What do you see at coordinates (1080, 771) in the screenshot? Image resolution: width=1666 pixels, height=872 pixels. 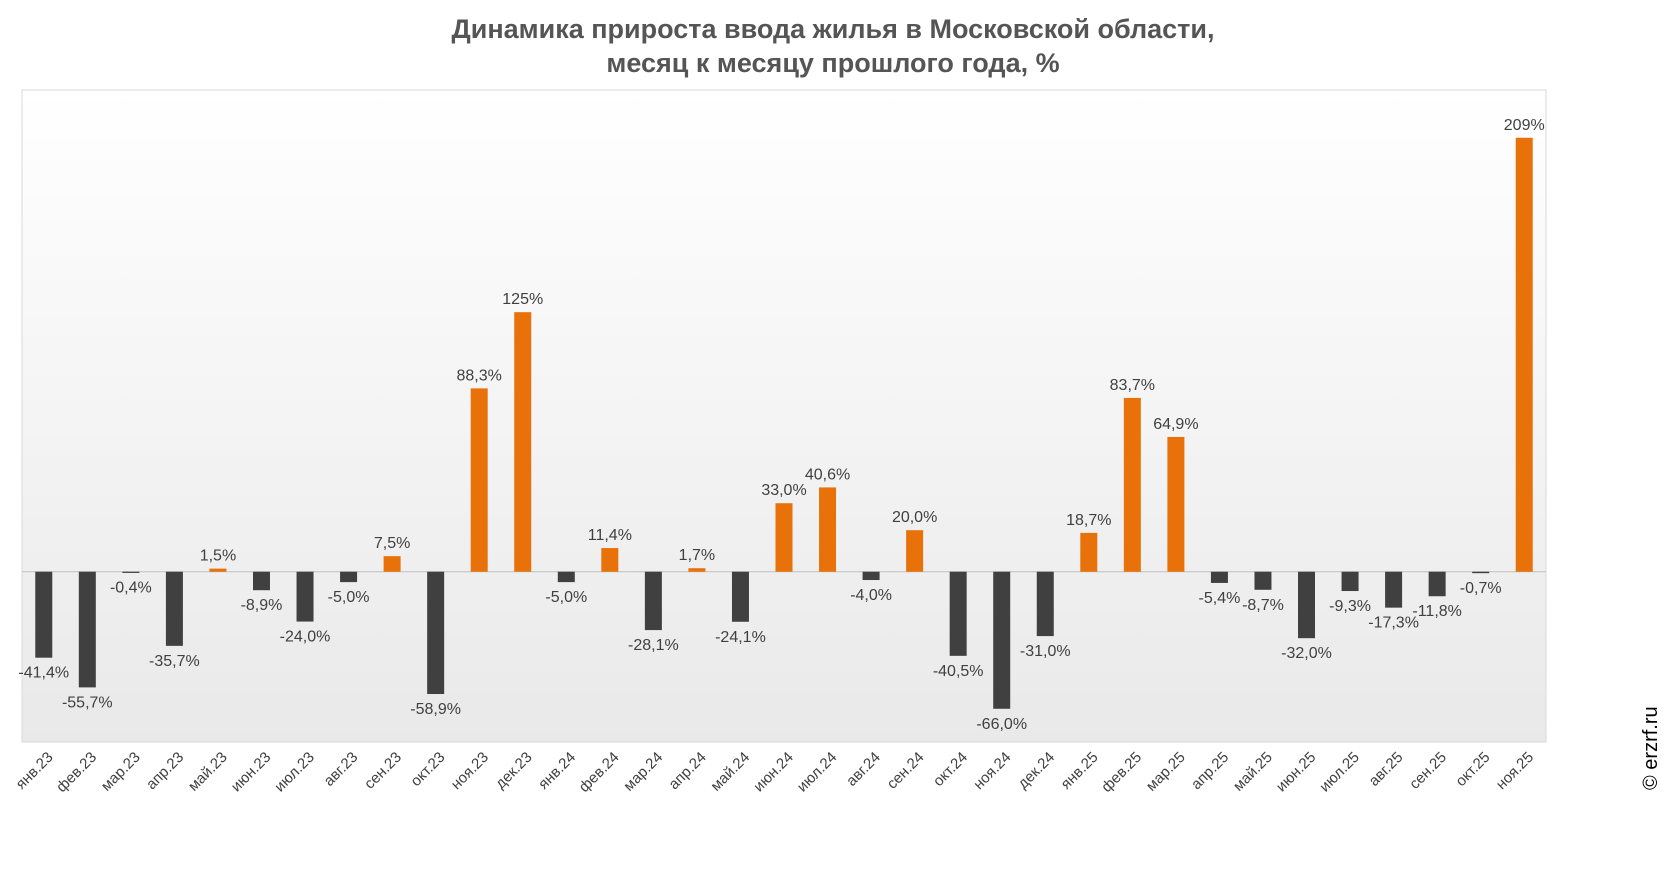 I see `x-tick-label: янв.25` at bounding box center [1080, 771].